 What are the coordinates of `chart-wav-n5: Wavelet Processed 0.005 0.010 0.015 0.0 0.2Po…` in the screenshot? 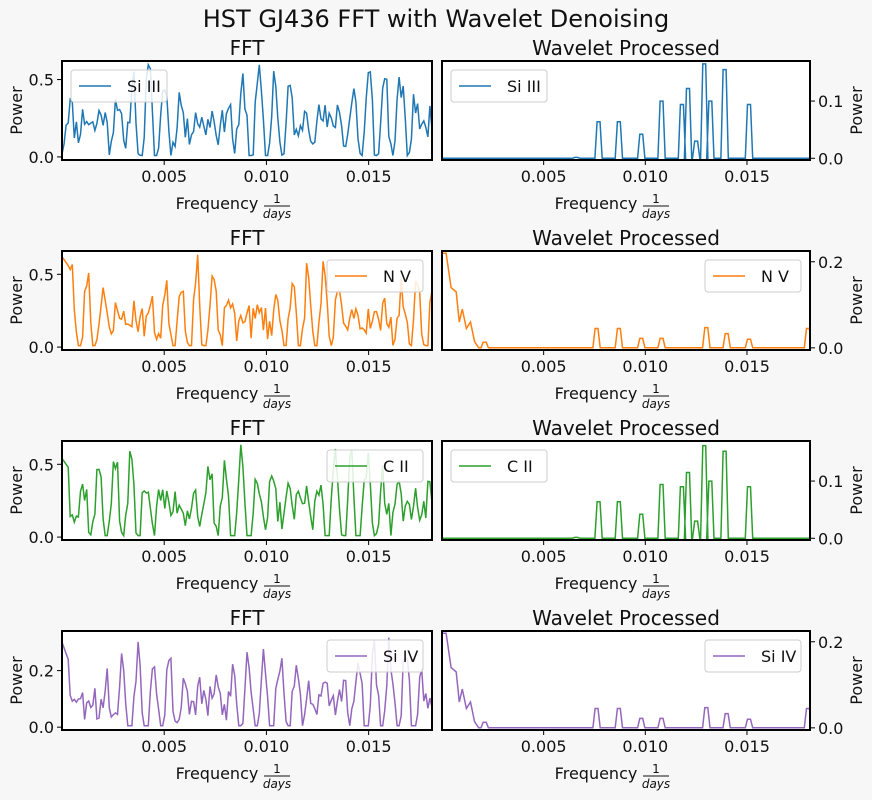 It's located at (653, 318).